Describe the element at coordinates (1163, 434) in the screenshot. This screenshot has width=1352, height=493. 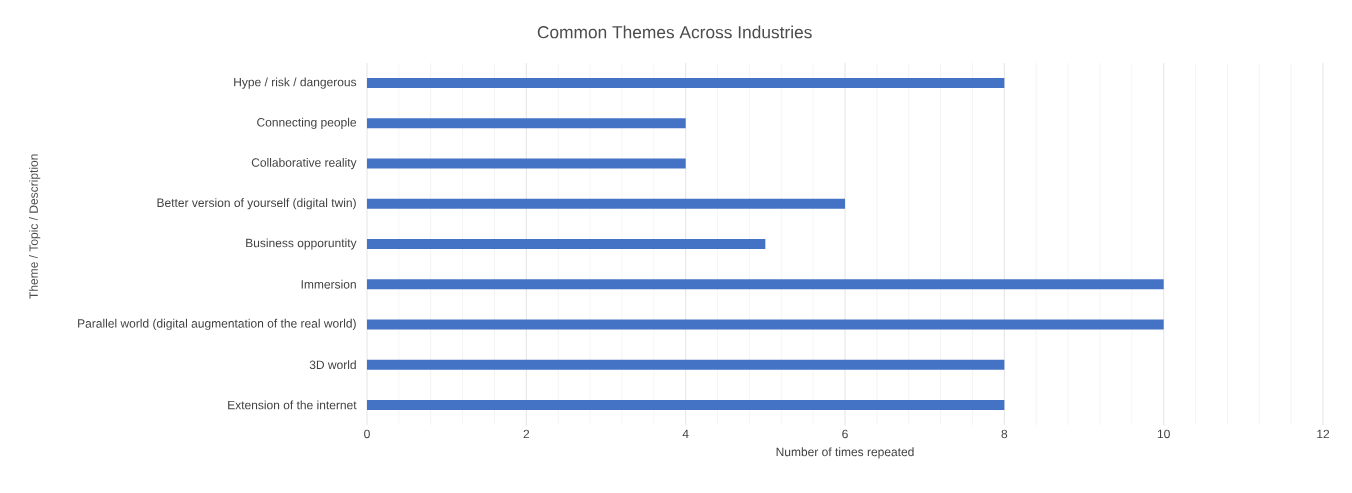
I see `x-tick-label: 10` at that location.